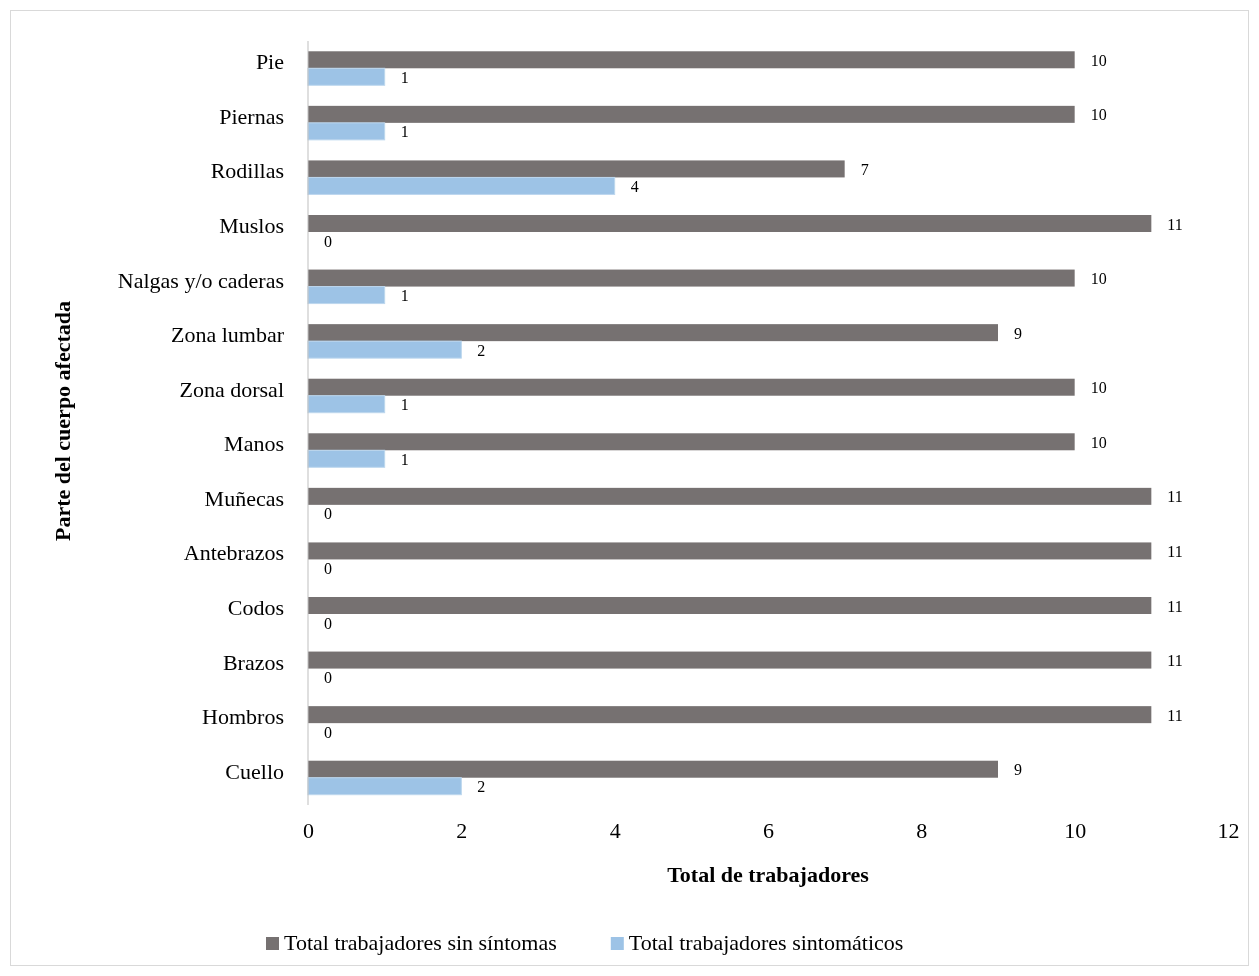  What do you see at coordinates (269, 62) in the screenshot?
I see `y-tick-label: Pie` at bounding box center [269, 62].